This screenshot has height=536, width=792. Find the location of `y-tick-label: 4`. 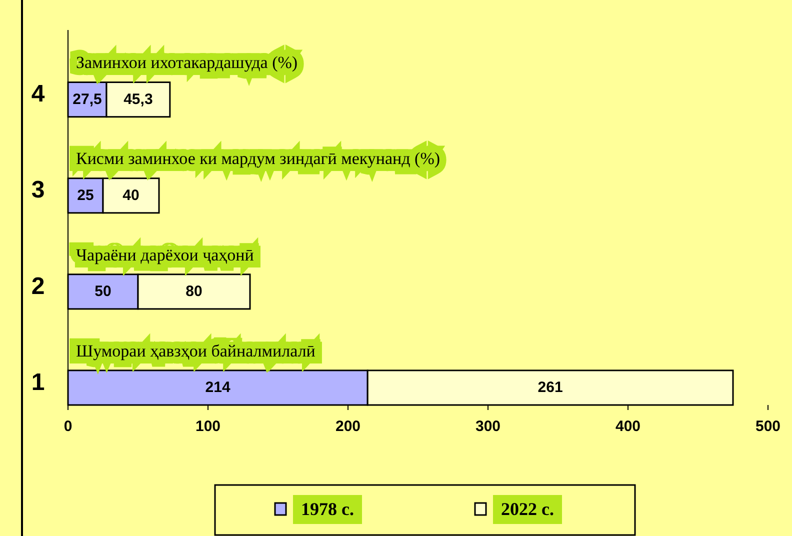

y-tick-label: 4 is located at coordinates (38, 94).